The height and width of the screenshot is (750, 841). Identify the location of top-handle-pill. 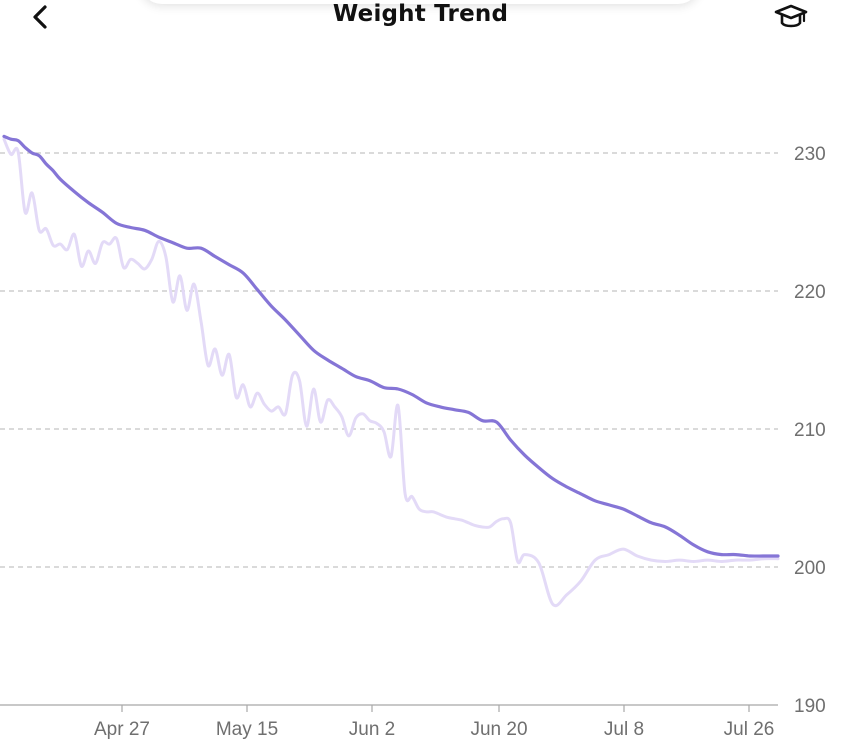
(420, 2).